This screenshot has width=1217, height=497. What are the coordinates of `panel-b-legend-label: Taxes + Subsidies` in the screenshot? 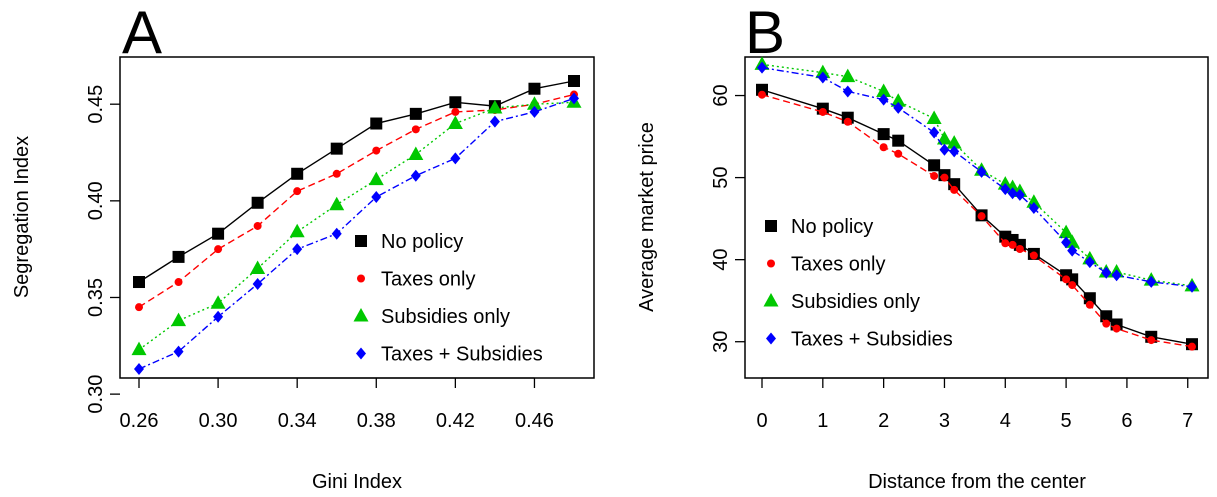 It's located at (872, 340).